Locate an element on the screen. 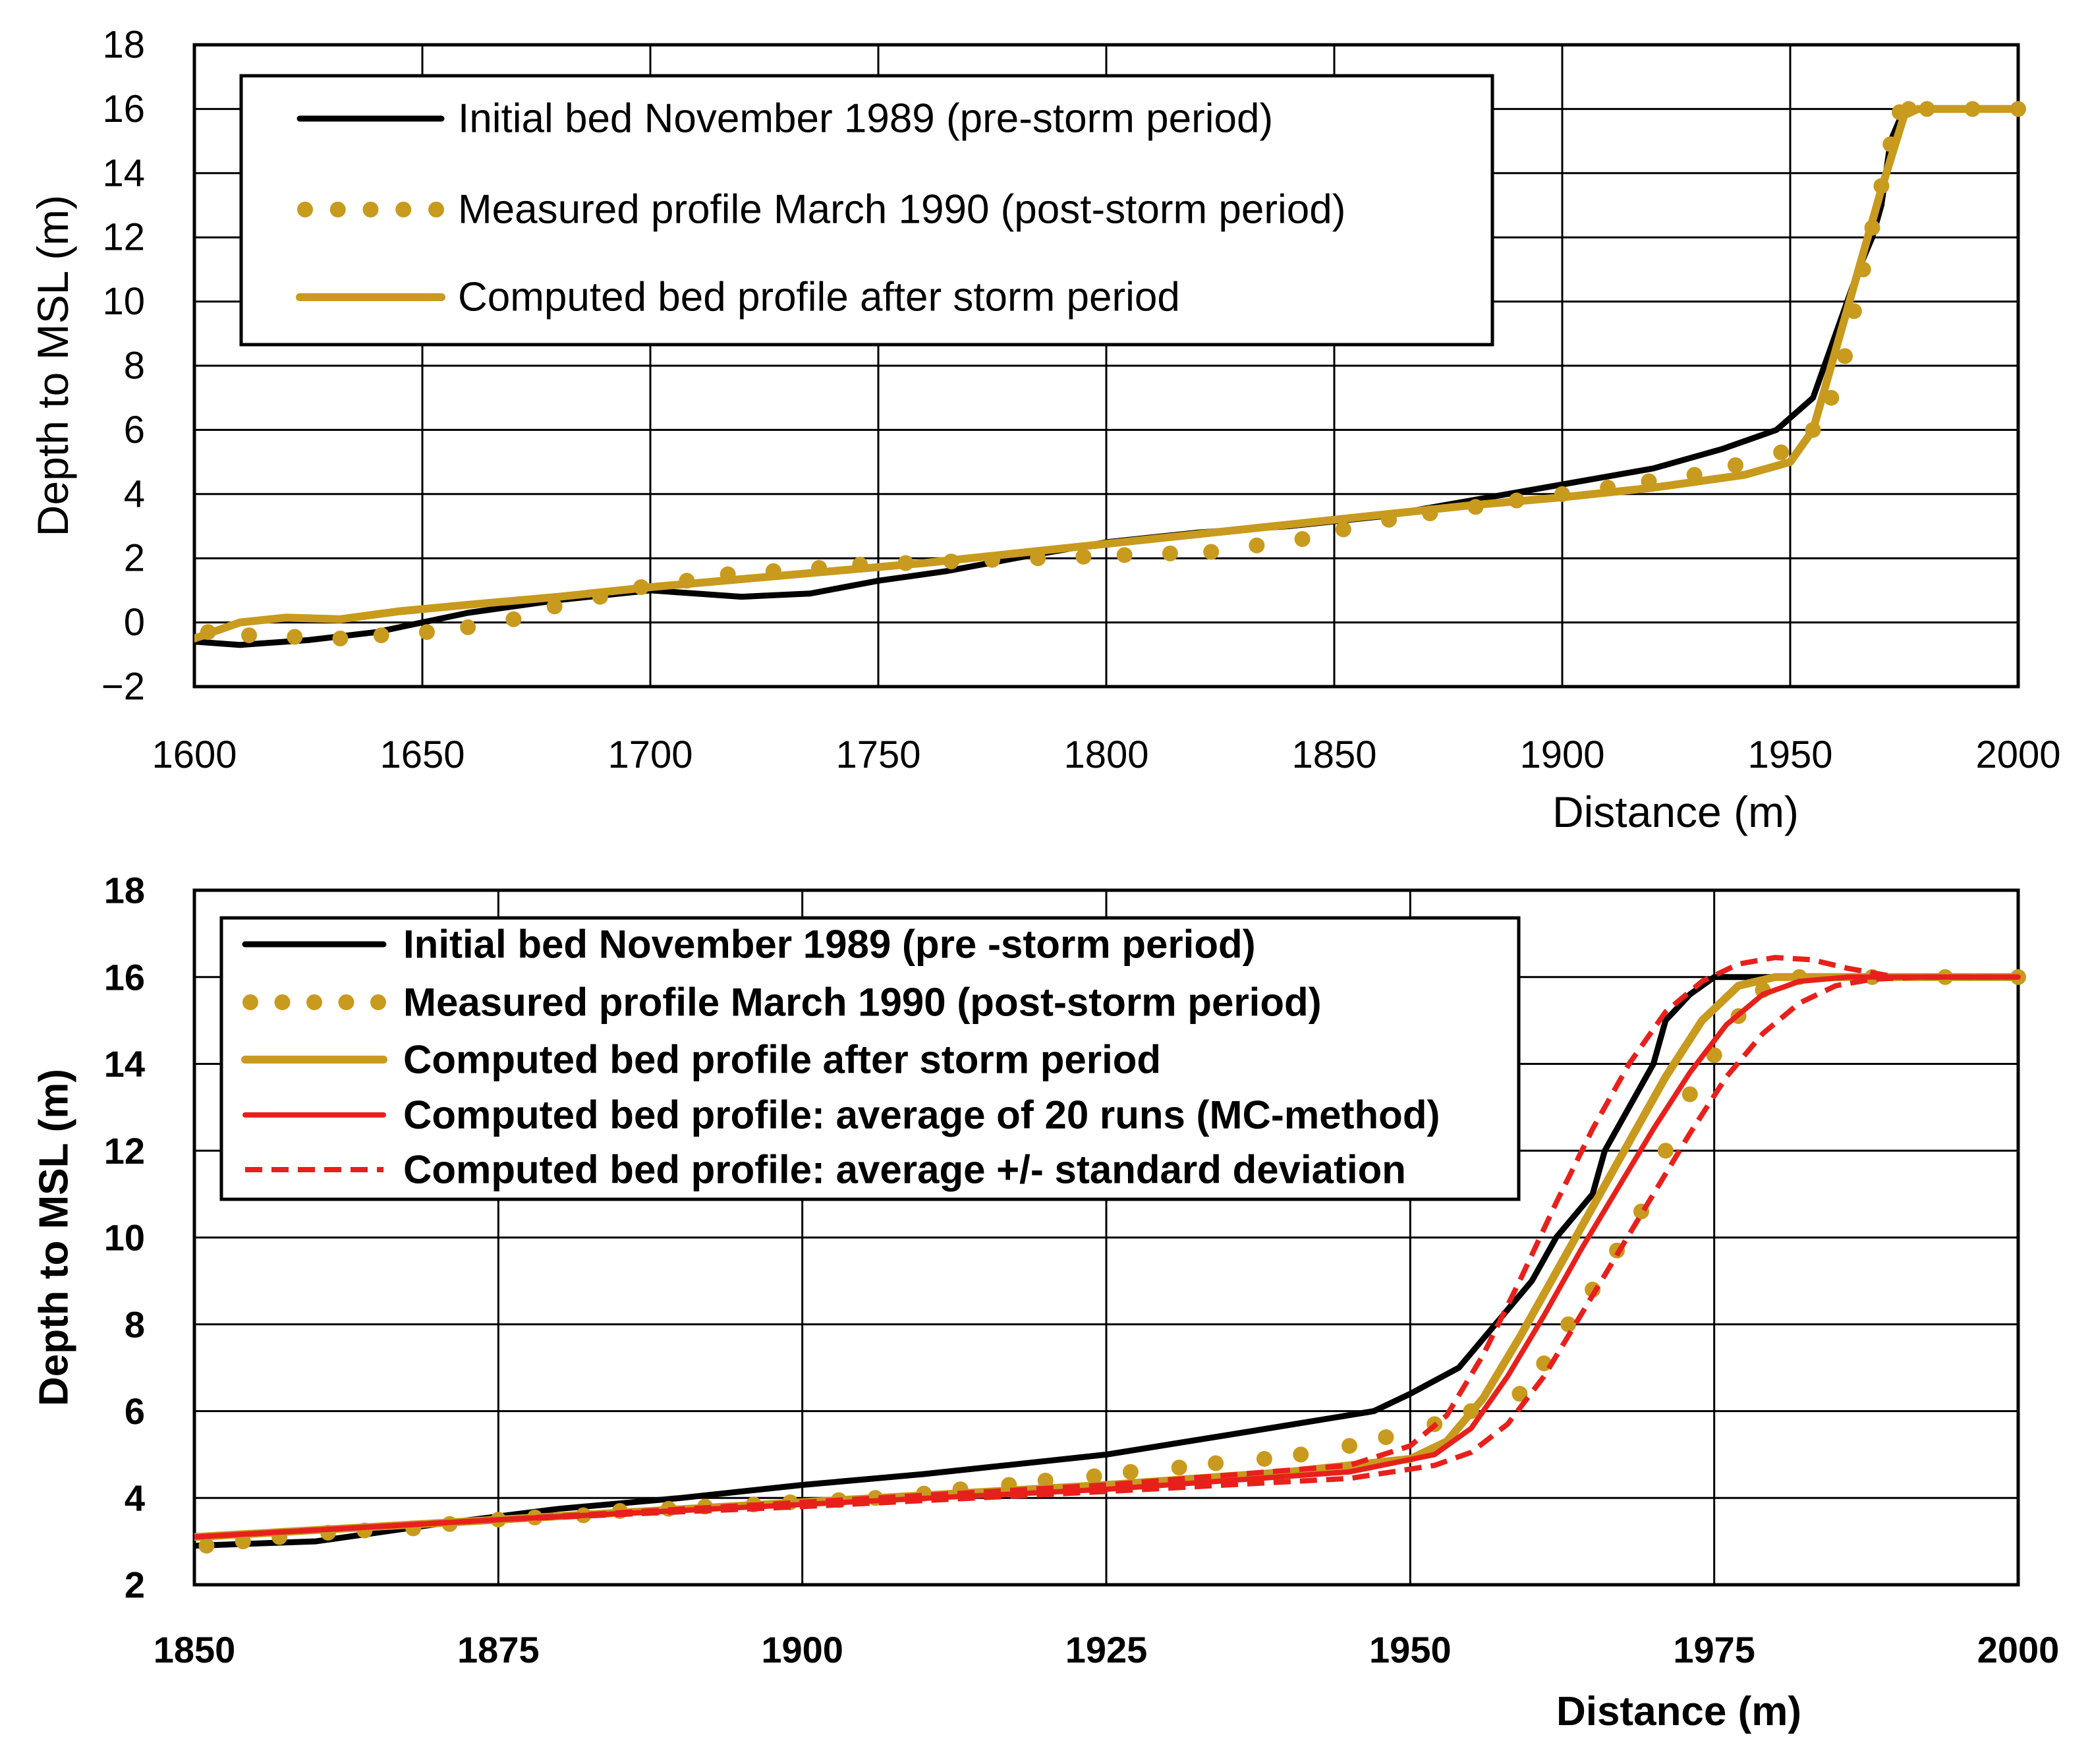  x-tick-label: 1800 is located at coordinates (1106, 754).